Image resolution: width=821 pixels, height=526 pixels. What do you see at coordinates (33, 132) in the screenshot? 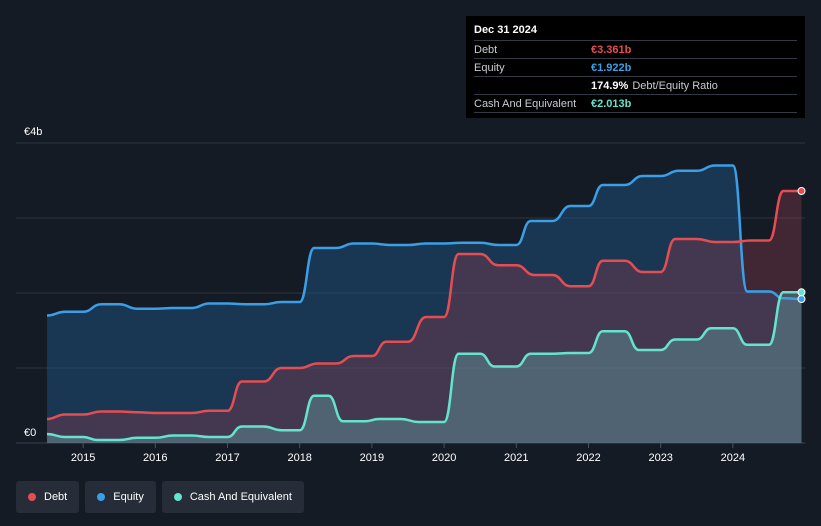
I see `y-tick-label-max: €4b` at bounding box center [33, 132].